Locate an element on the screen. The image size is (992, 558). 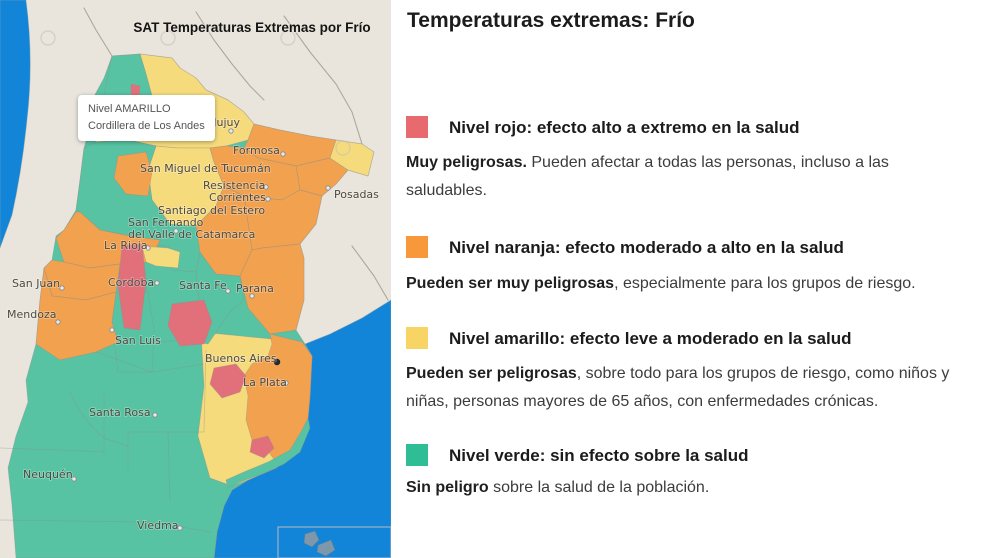
city-label: San Fernando is located at coordinates (166, 222).